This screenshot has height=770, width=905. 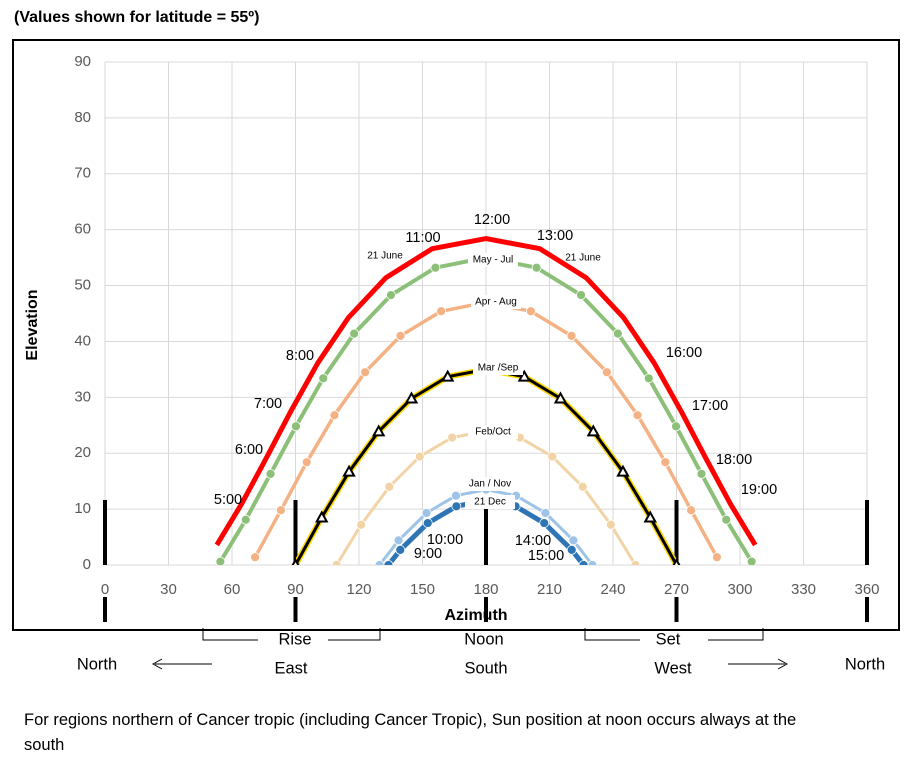 I want to click on x-tick-label: 240, so click(x=612, y=589).